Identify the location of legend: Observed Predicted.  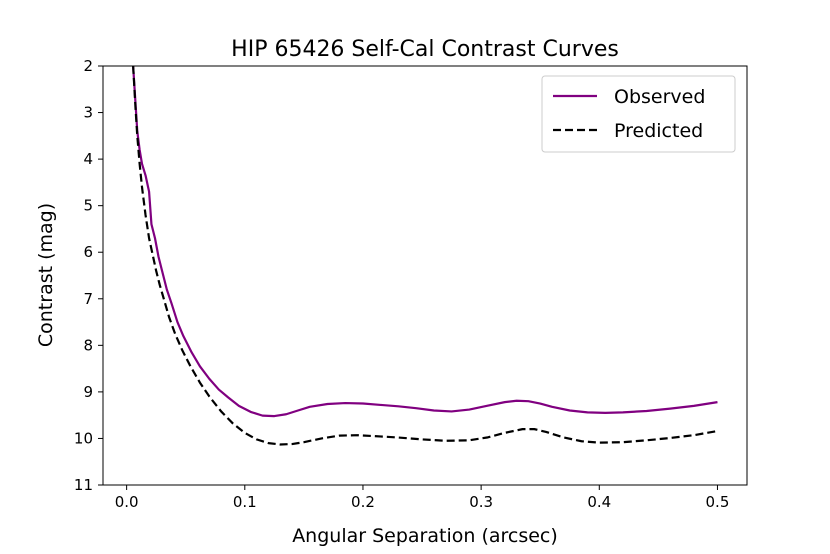
(638, 114).